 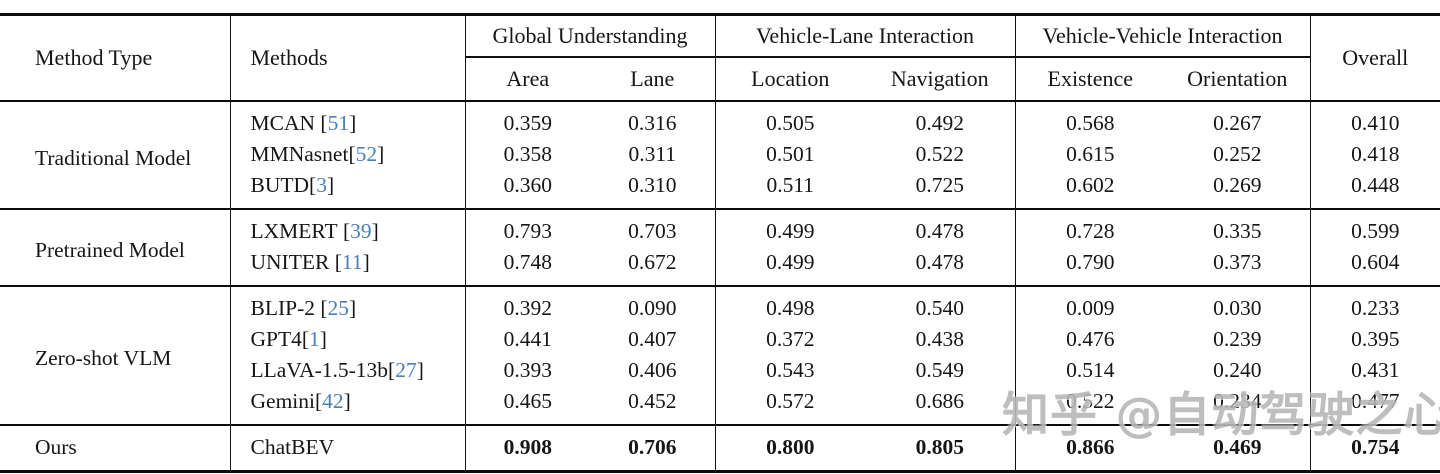 I want to click on value-cell: 0.452, so click(x=653, y=405).